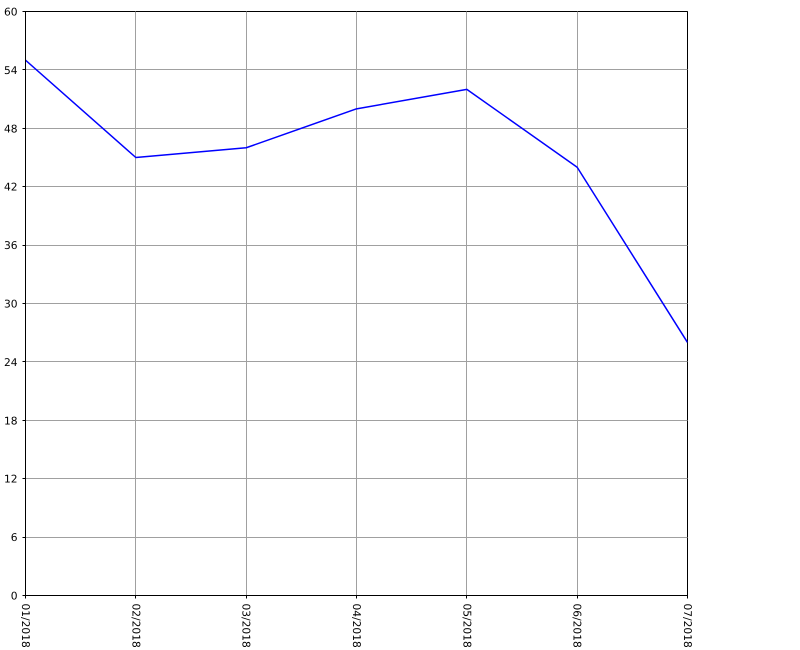 The image size is (800, 650). Describe the element at coordinates (11, 12) in the screenshot. I see `y-tick-label: 60` at that location.